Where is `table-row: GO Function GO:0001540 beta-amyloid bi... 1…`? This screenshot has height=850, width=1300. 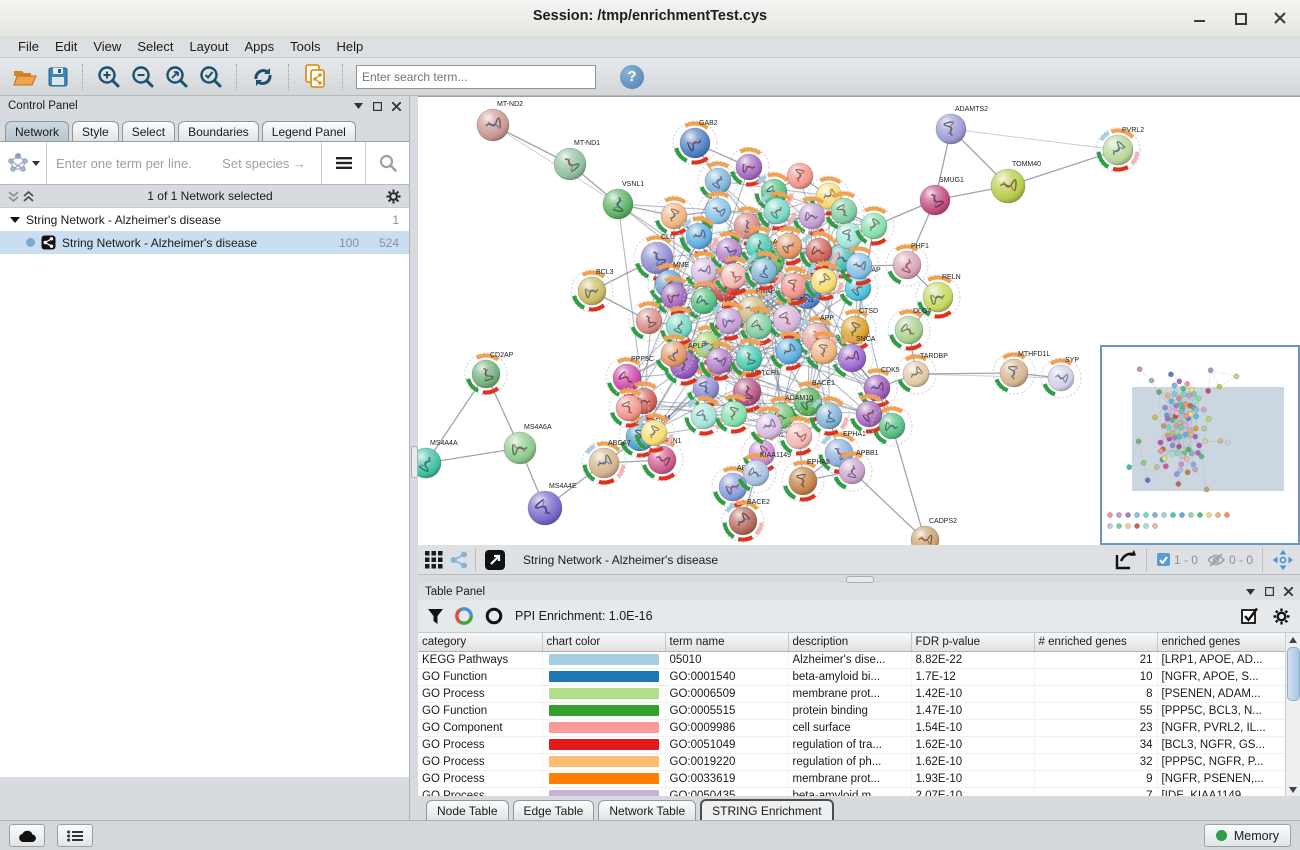
table-row: GO Function GO:0001540 beta-amyloid bi... 1… is located at coordinates (856, 677).